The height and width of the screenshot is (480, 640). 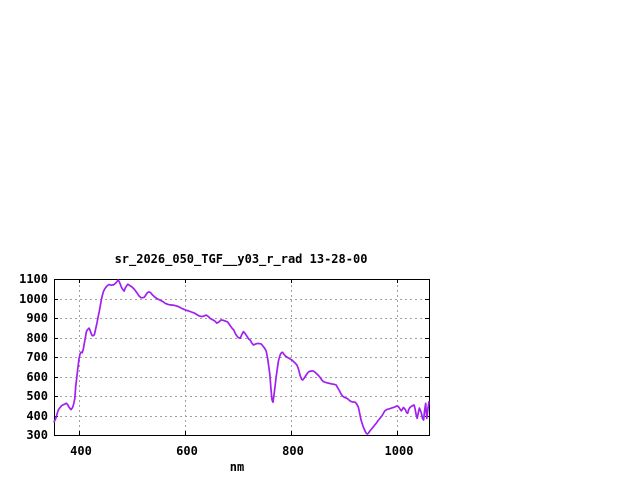 I want to click on chart-title: sr_2026_050_TGF__y03_r_rad 13-28-00, so click(x=241, y=259).